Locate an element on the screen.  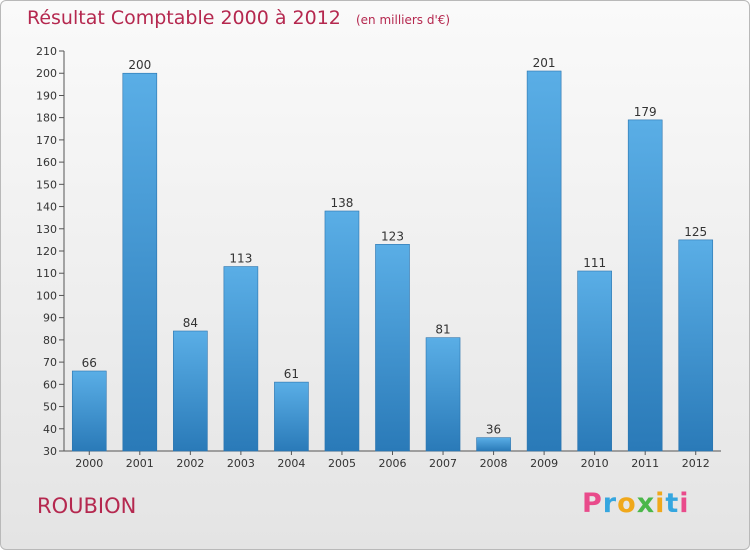
bar-value-label: 113 is located at coordinates (240, 259).